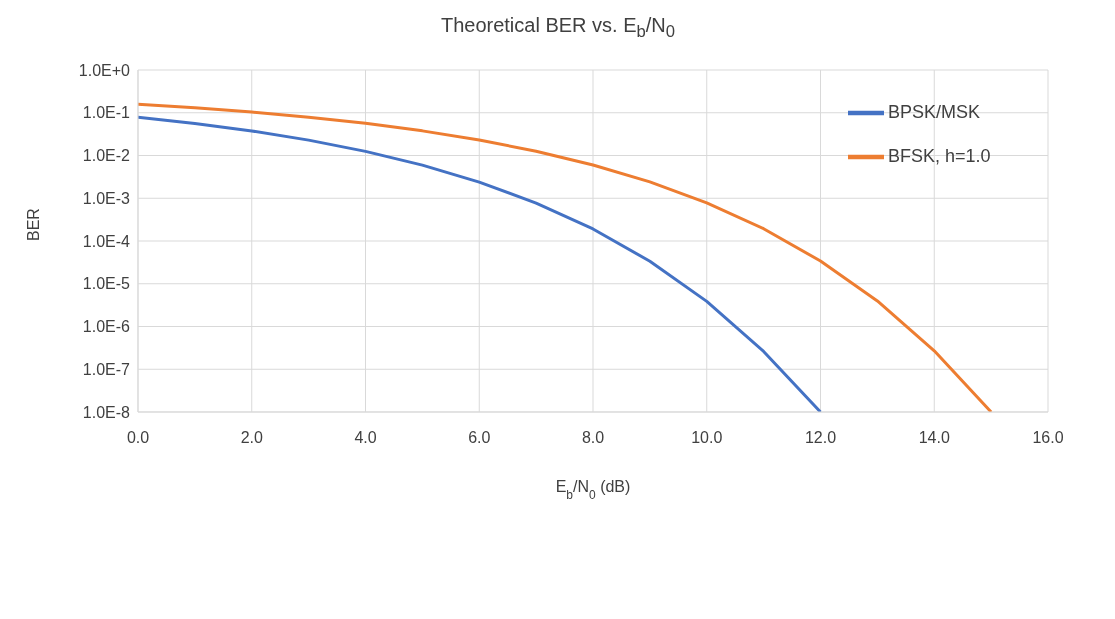 The image size is (1115, 619). What do you see at coordinates (1048, 438) in the screenshot?
I see `x-tick-label: 16.0` at bounding box center [1048, 438].